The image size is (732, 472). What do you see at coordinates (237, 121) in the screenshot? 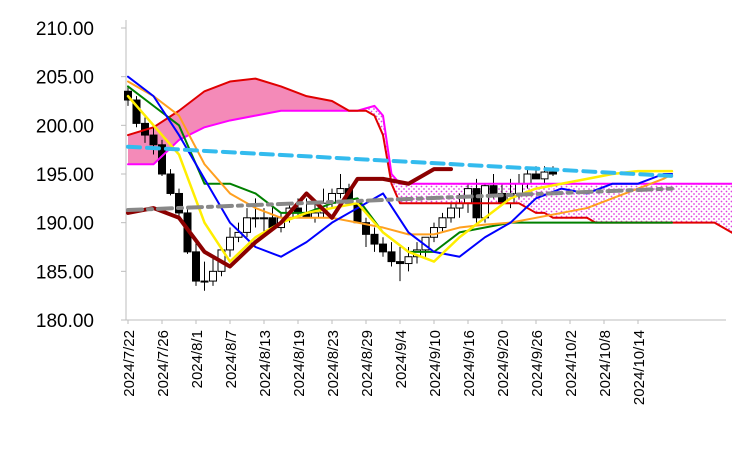
I see `cloud-bullish` at bounding box center [237, 121].